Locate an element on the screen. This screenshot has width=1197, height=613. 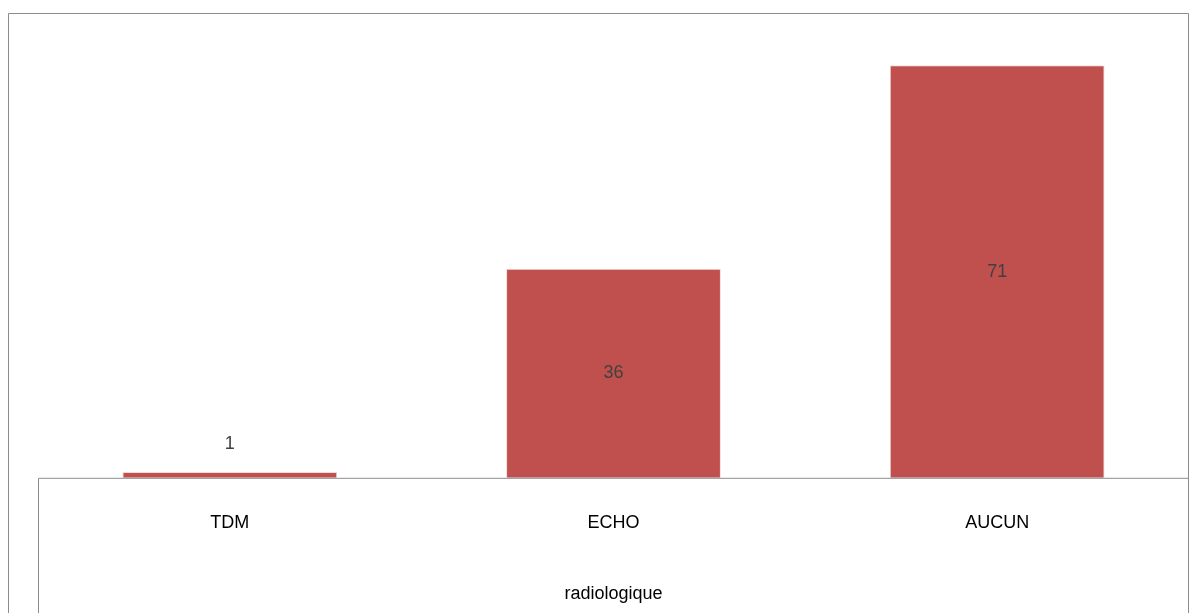
data-label: 1 is located at coordinates (229, 442).